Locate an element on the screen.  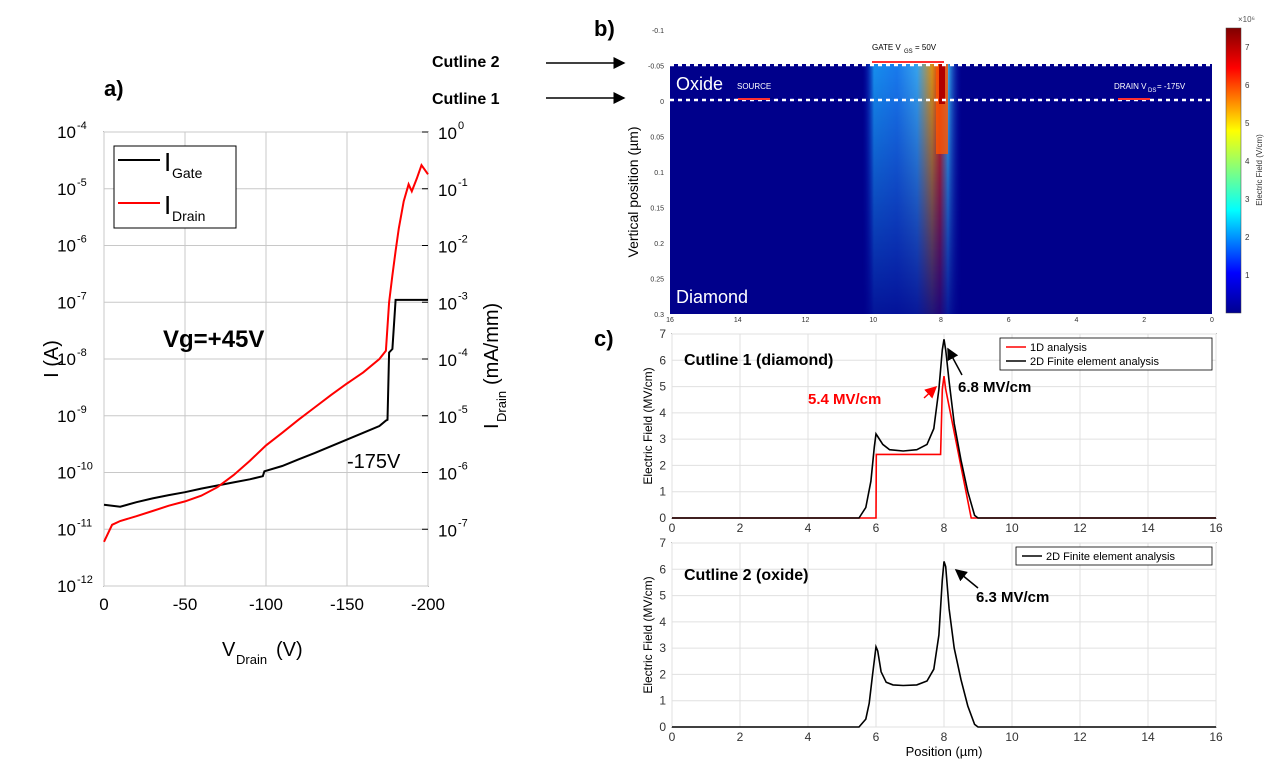
y-tick-label: 5 is located at coordinates (662, 596).